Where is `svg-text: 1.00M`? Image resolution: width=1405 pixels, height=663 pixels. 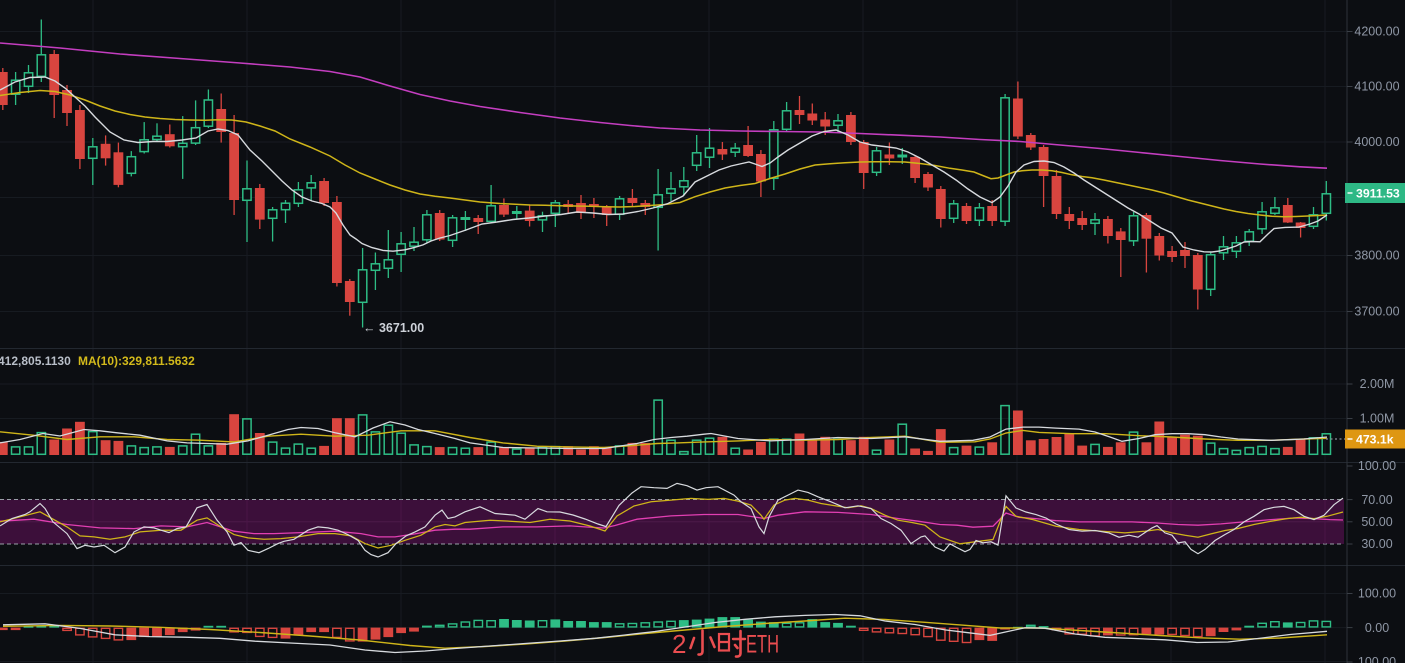
svg-text: 1.00M is located at coordinates (1377, 419).